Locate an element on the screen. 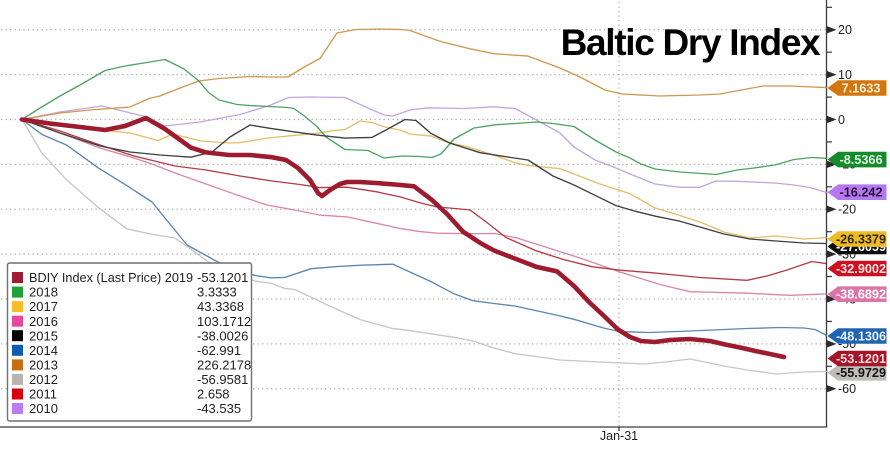 Image resolution: width=890 pixels, height=449 pixels. svg-text: 3.3333 is located at coordinates (217, 292).